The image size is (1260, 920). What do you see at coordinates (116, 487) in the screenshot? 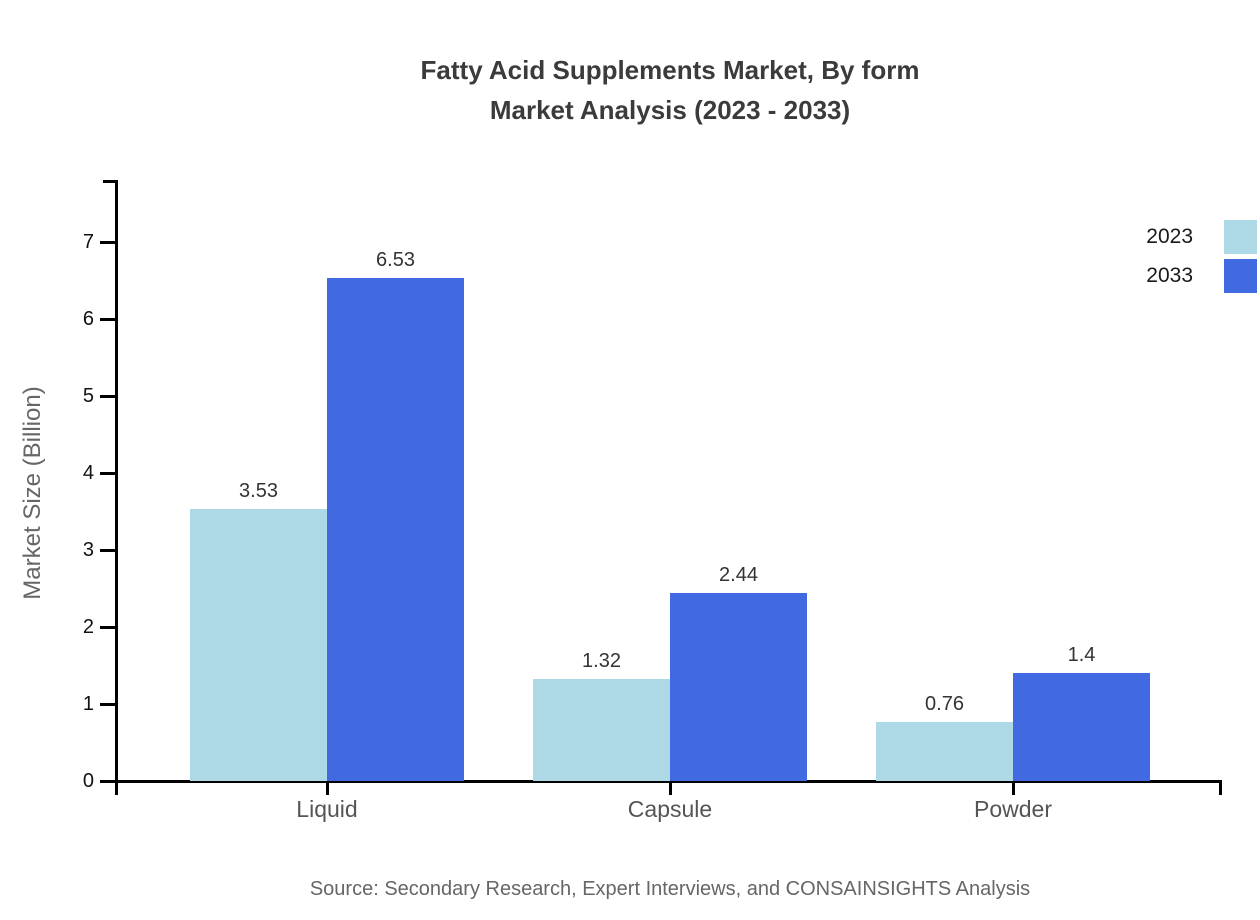
I see `y-axis-line` at bounding box center [116, 487].